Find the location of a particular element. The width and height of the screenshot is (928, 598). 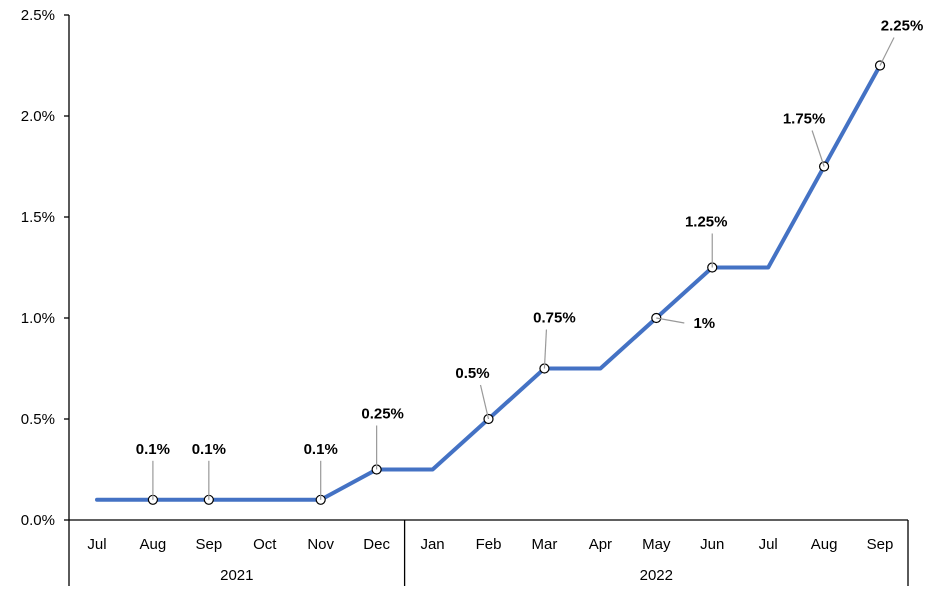

y-tick-label: 1.0% is located at coordinates (38, 318).